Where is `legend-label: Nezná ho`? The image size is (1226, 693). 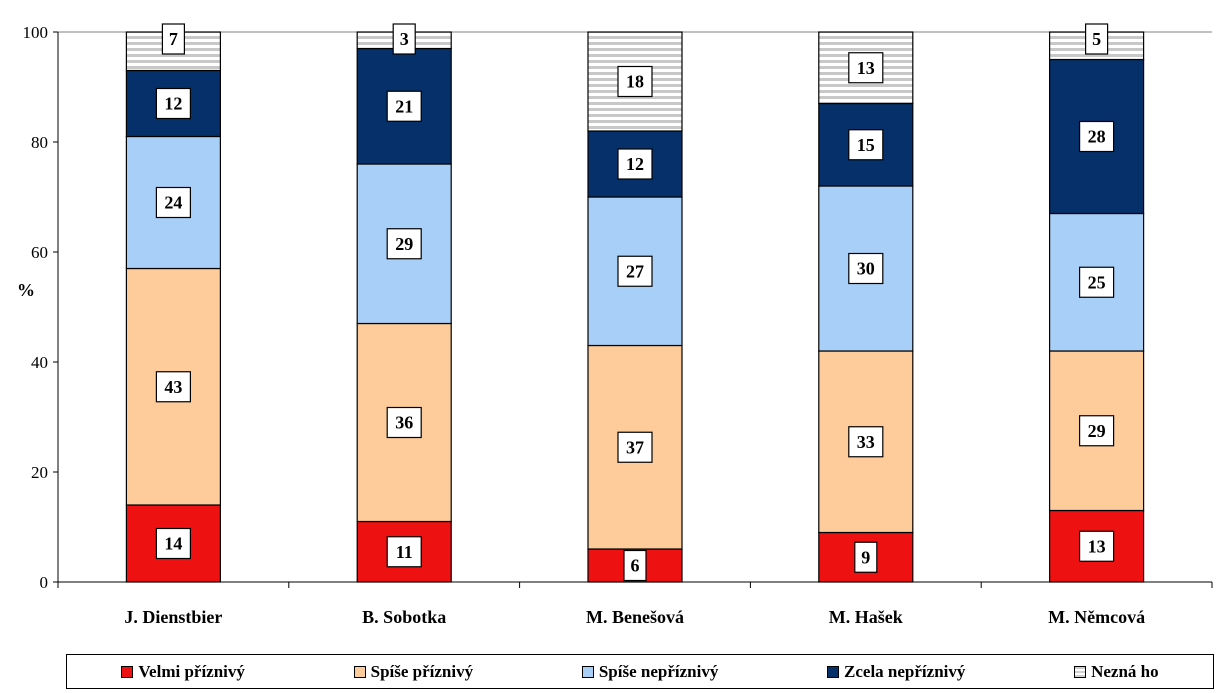
legend-label: Nezná ho is located at coordinates (1125, 671).